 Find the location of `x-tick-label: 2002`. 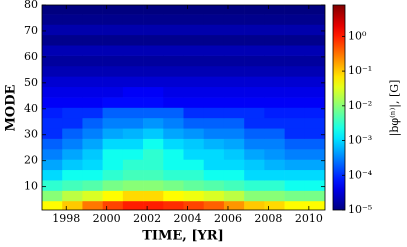

x-tick-label: 2002 is located at coordinates (147, 218).